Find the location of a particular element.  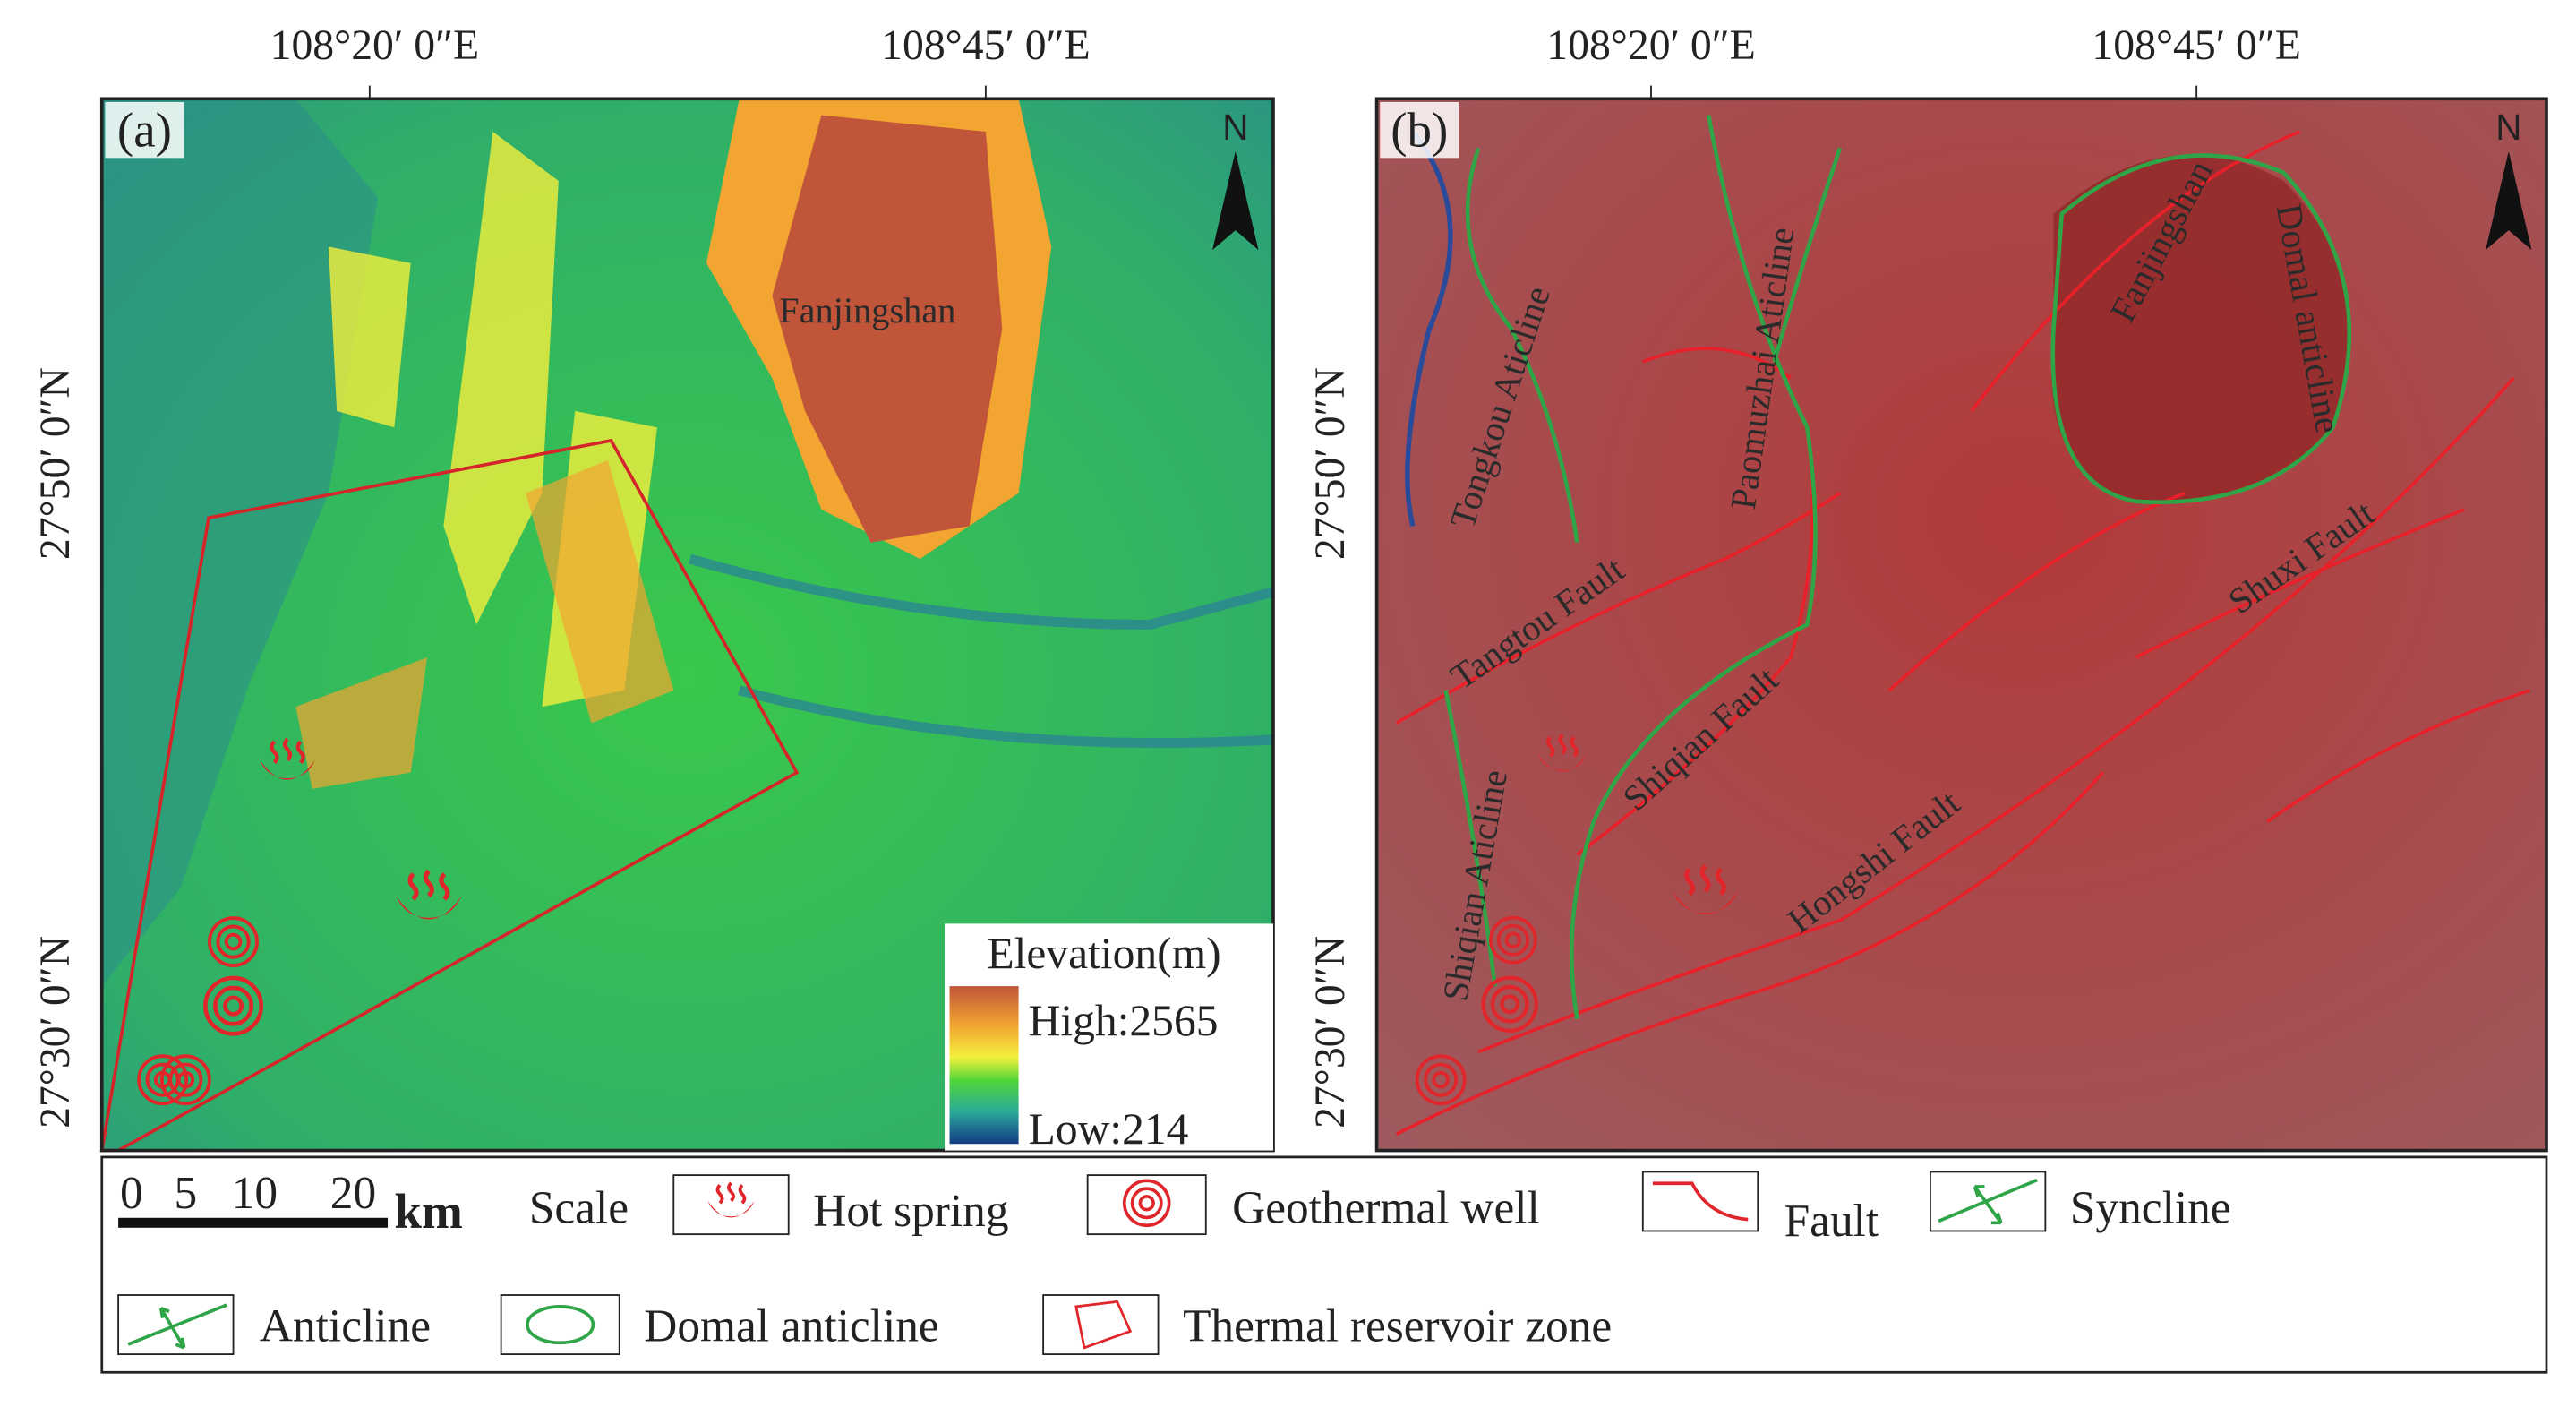

legend-label: Anticline is located at coordinates (345, 1325).